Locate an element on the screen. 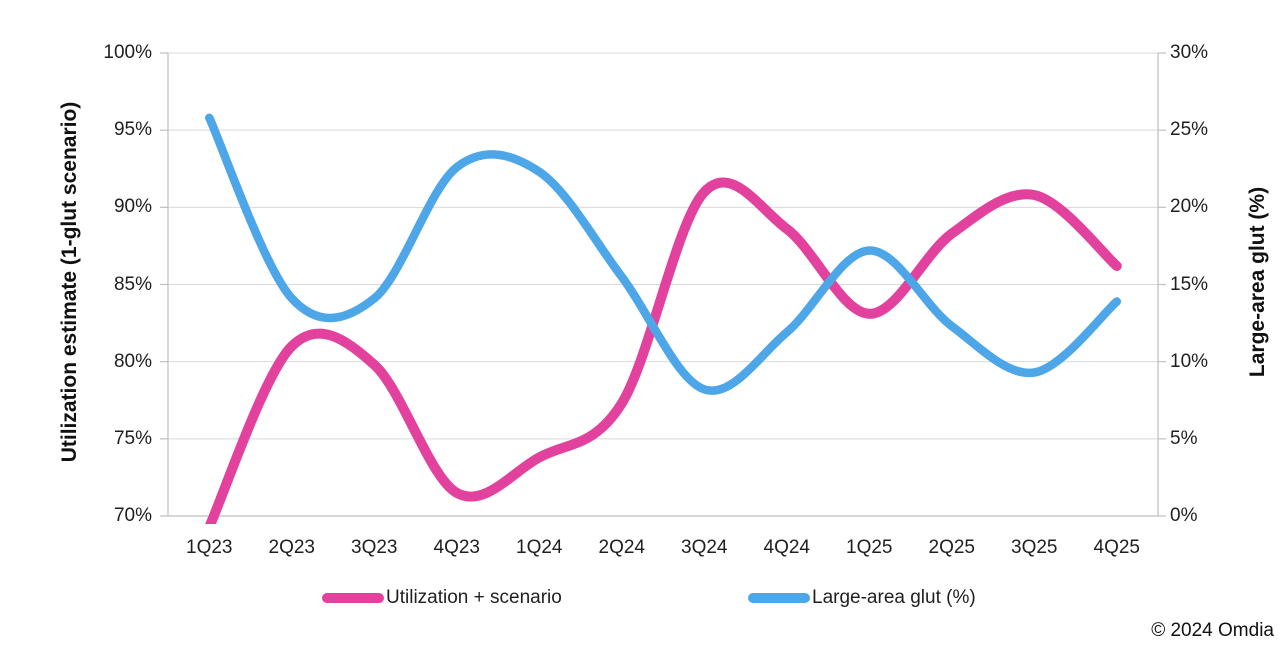 This screenshot has height=654, width=1280. x-axis-label: 1Q24 is located at coordinates (539, 547).